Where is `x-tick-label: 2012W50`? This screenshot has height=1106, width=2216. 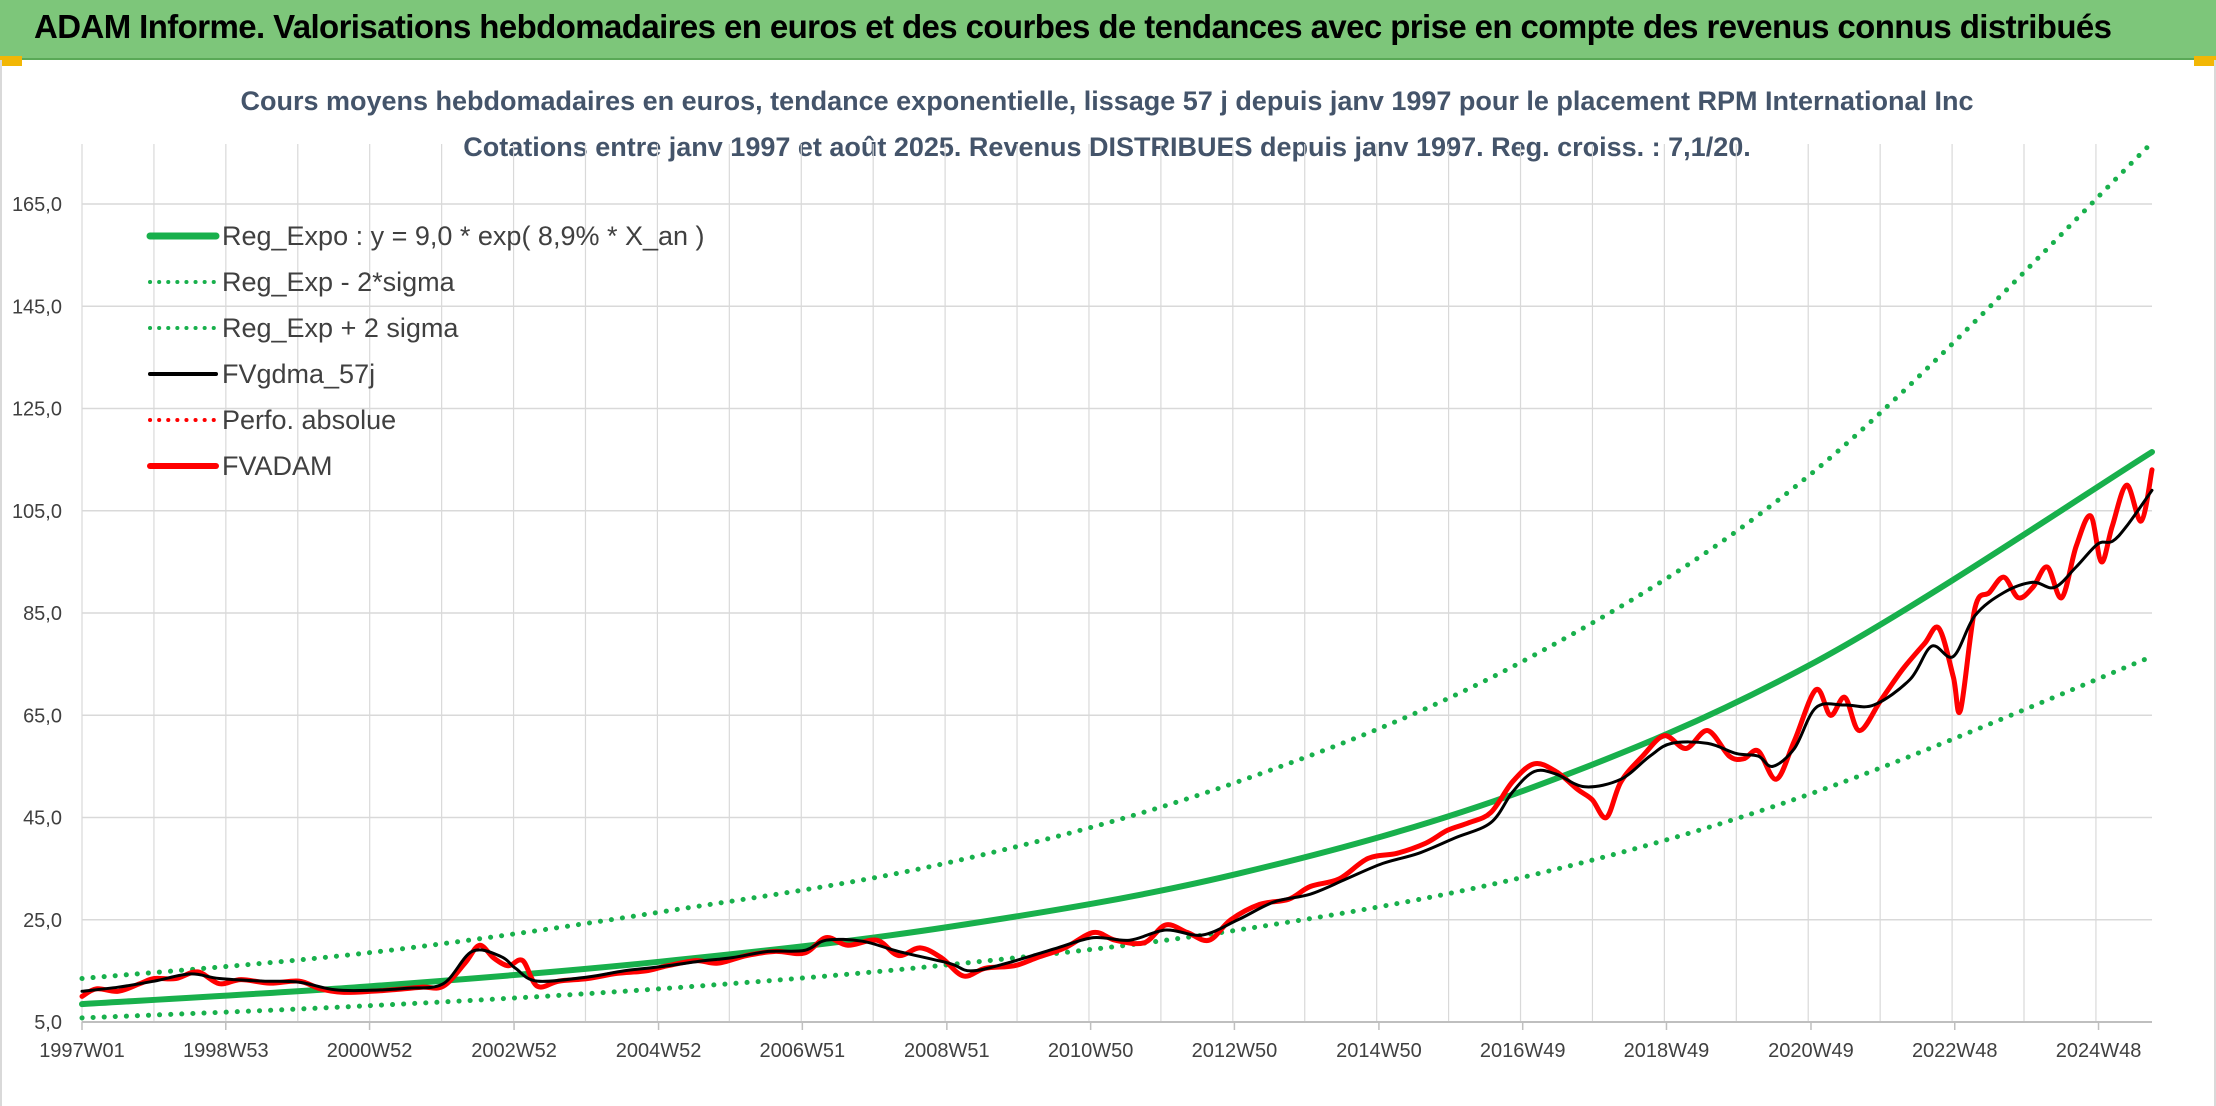
x-tick-label: 2012W50 is located at coordinates (1235, 1051).